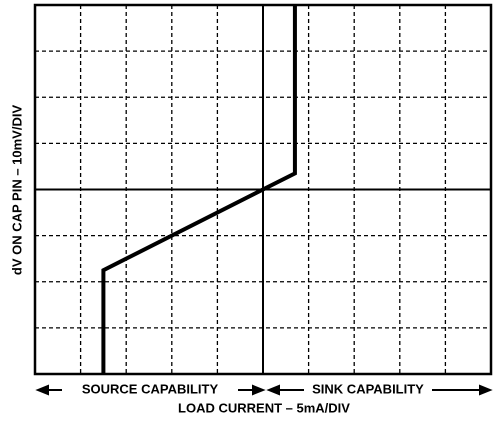 This screenshot has height=424, width=493. I want to click on annotation: SOURCE CAPABILITY, so click(150, 388).